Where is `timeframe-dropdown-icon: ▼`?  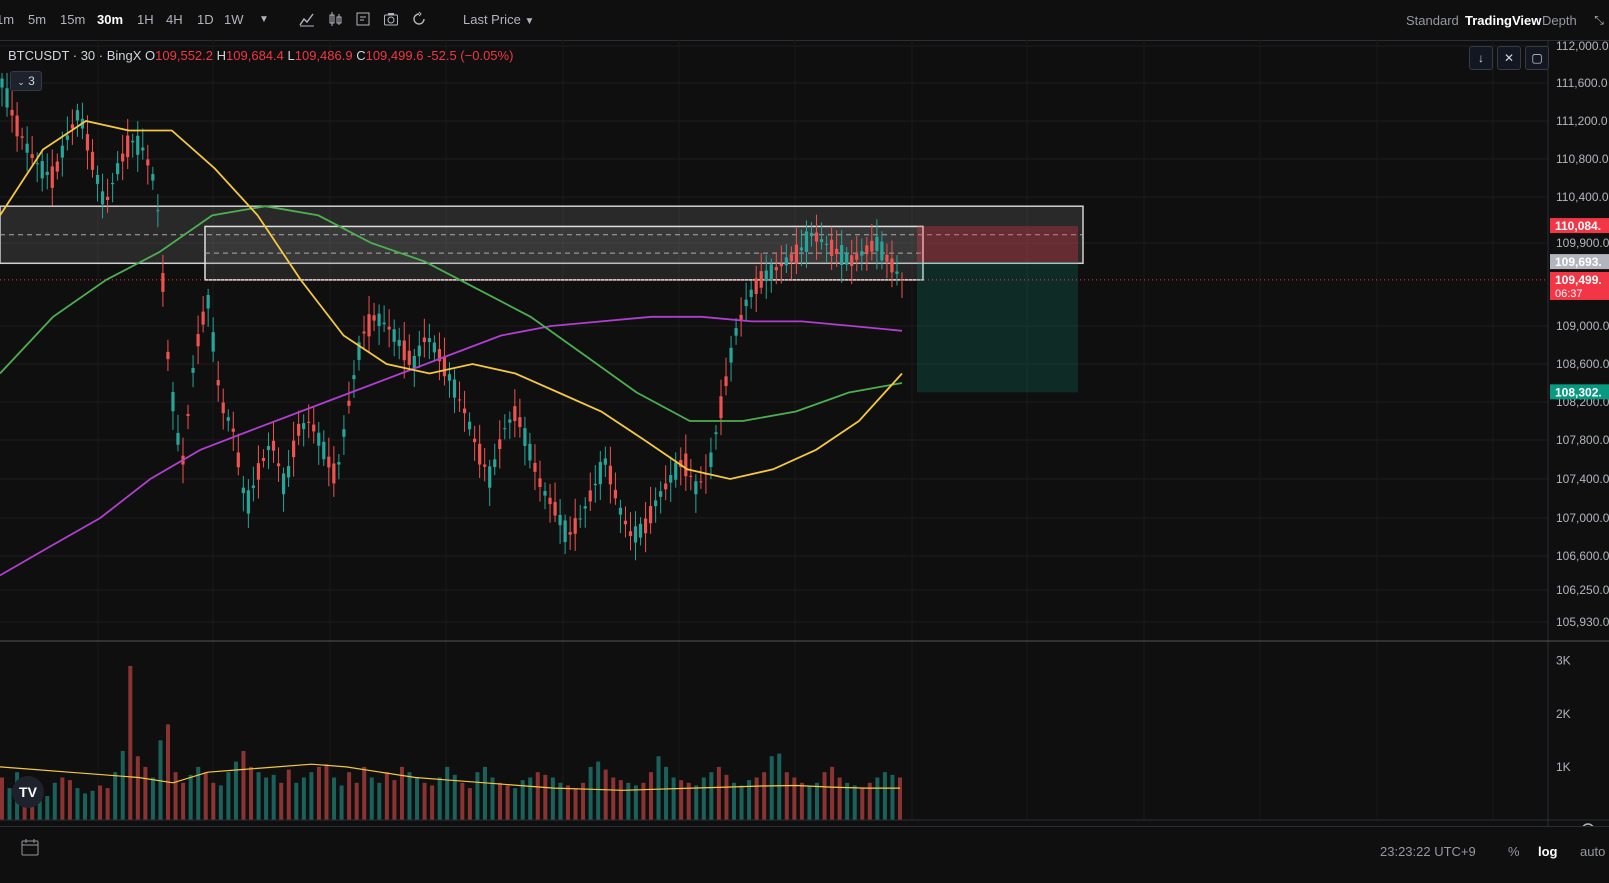
timeframe-dropdown-icon: ▼ is located at coordinates (264, 19).